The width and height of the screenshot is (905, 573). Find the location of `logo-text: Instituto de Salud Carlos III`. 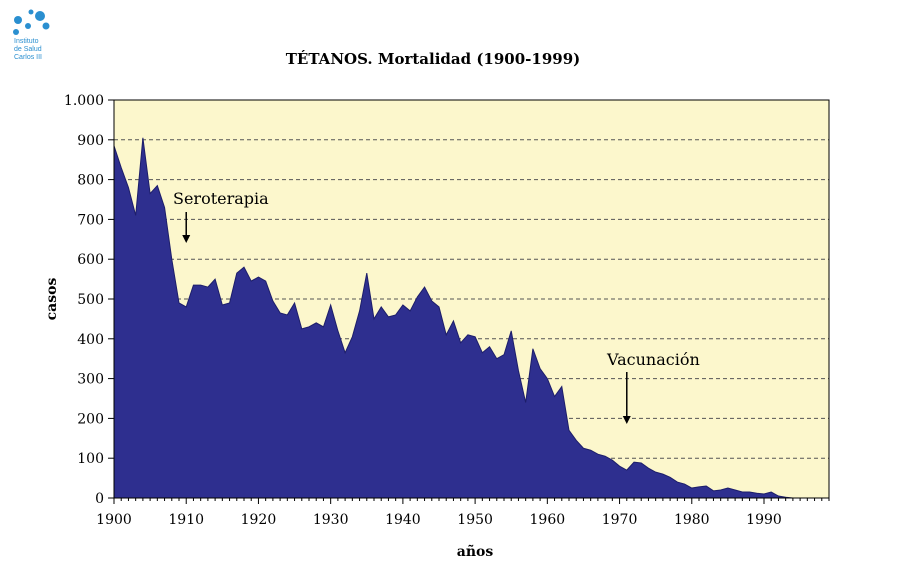

logo-text: Instituto de Salud Carlos III is located at coordinates (28, 50).